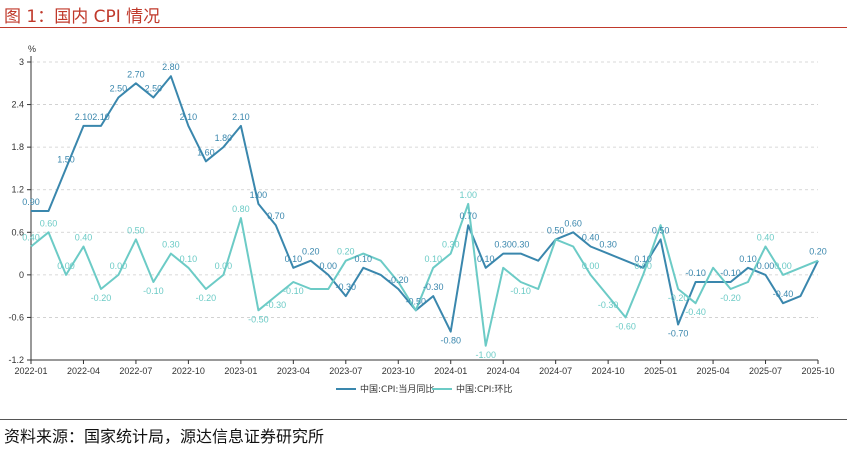 This screenshot has height=449, width=847. Describe the element at coordinates (765, 371) in the screenshot. I see `x-tick-label: 2025-07` at that location.